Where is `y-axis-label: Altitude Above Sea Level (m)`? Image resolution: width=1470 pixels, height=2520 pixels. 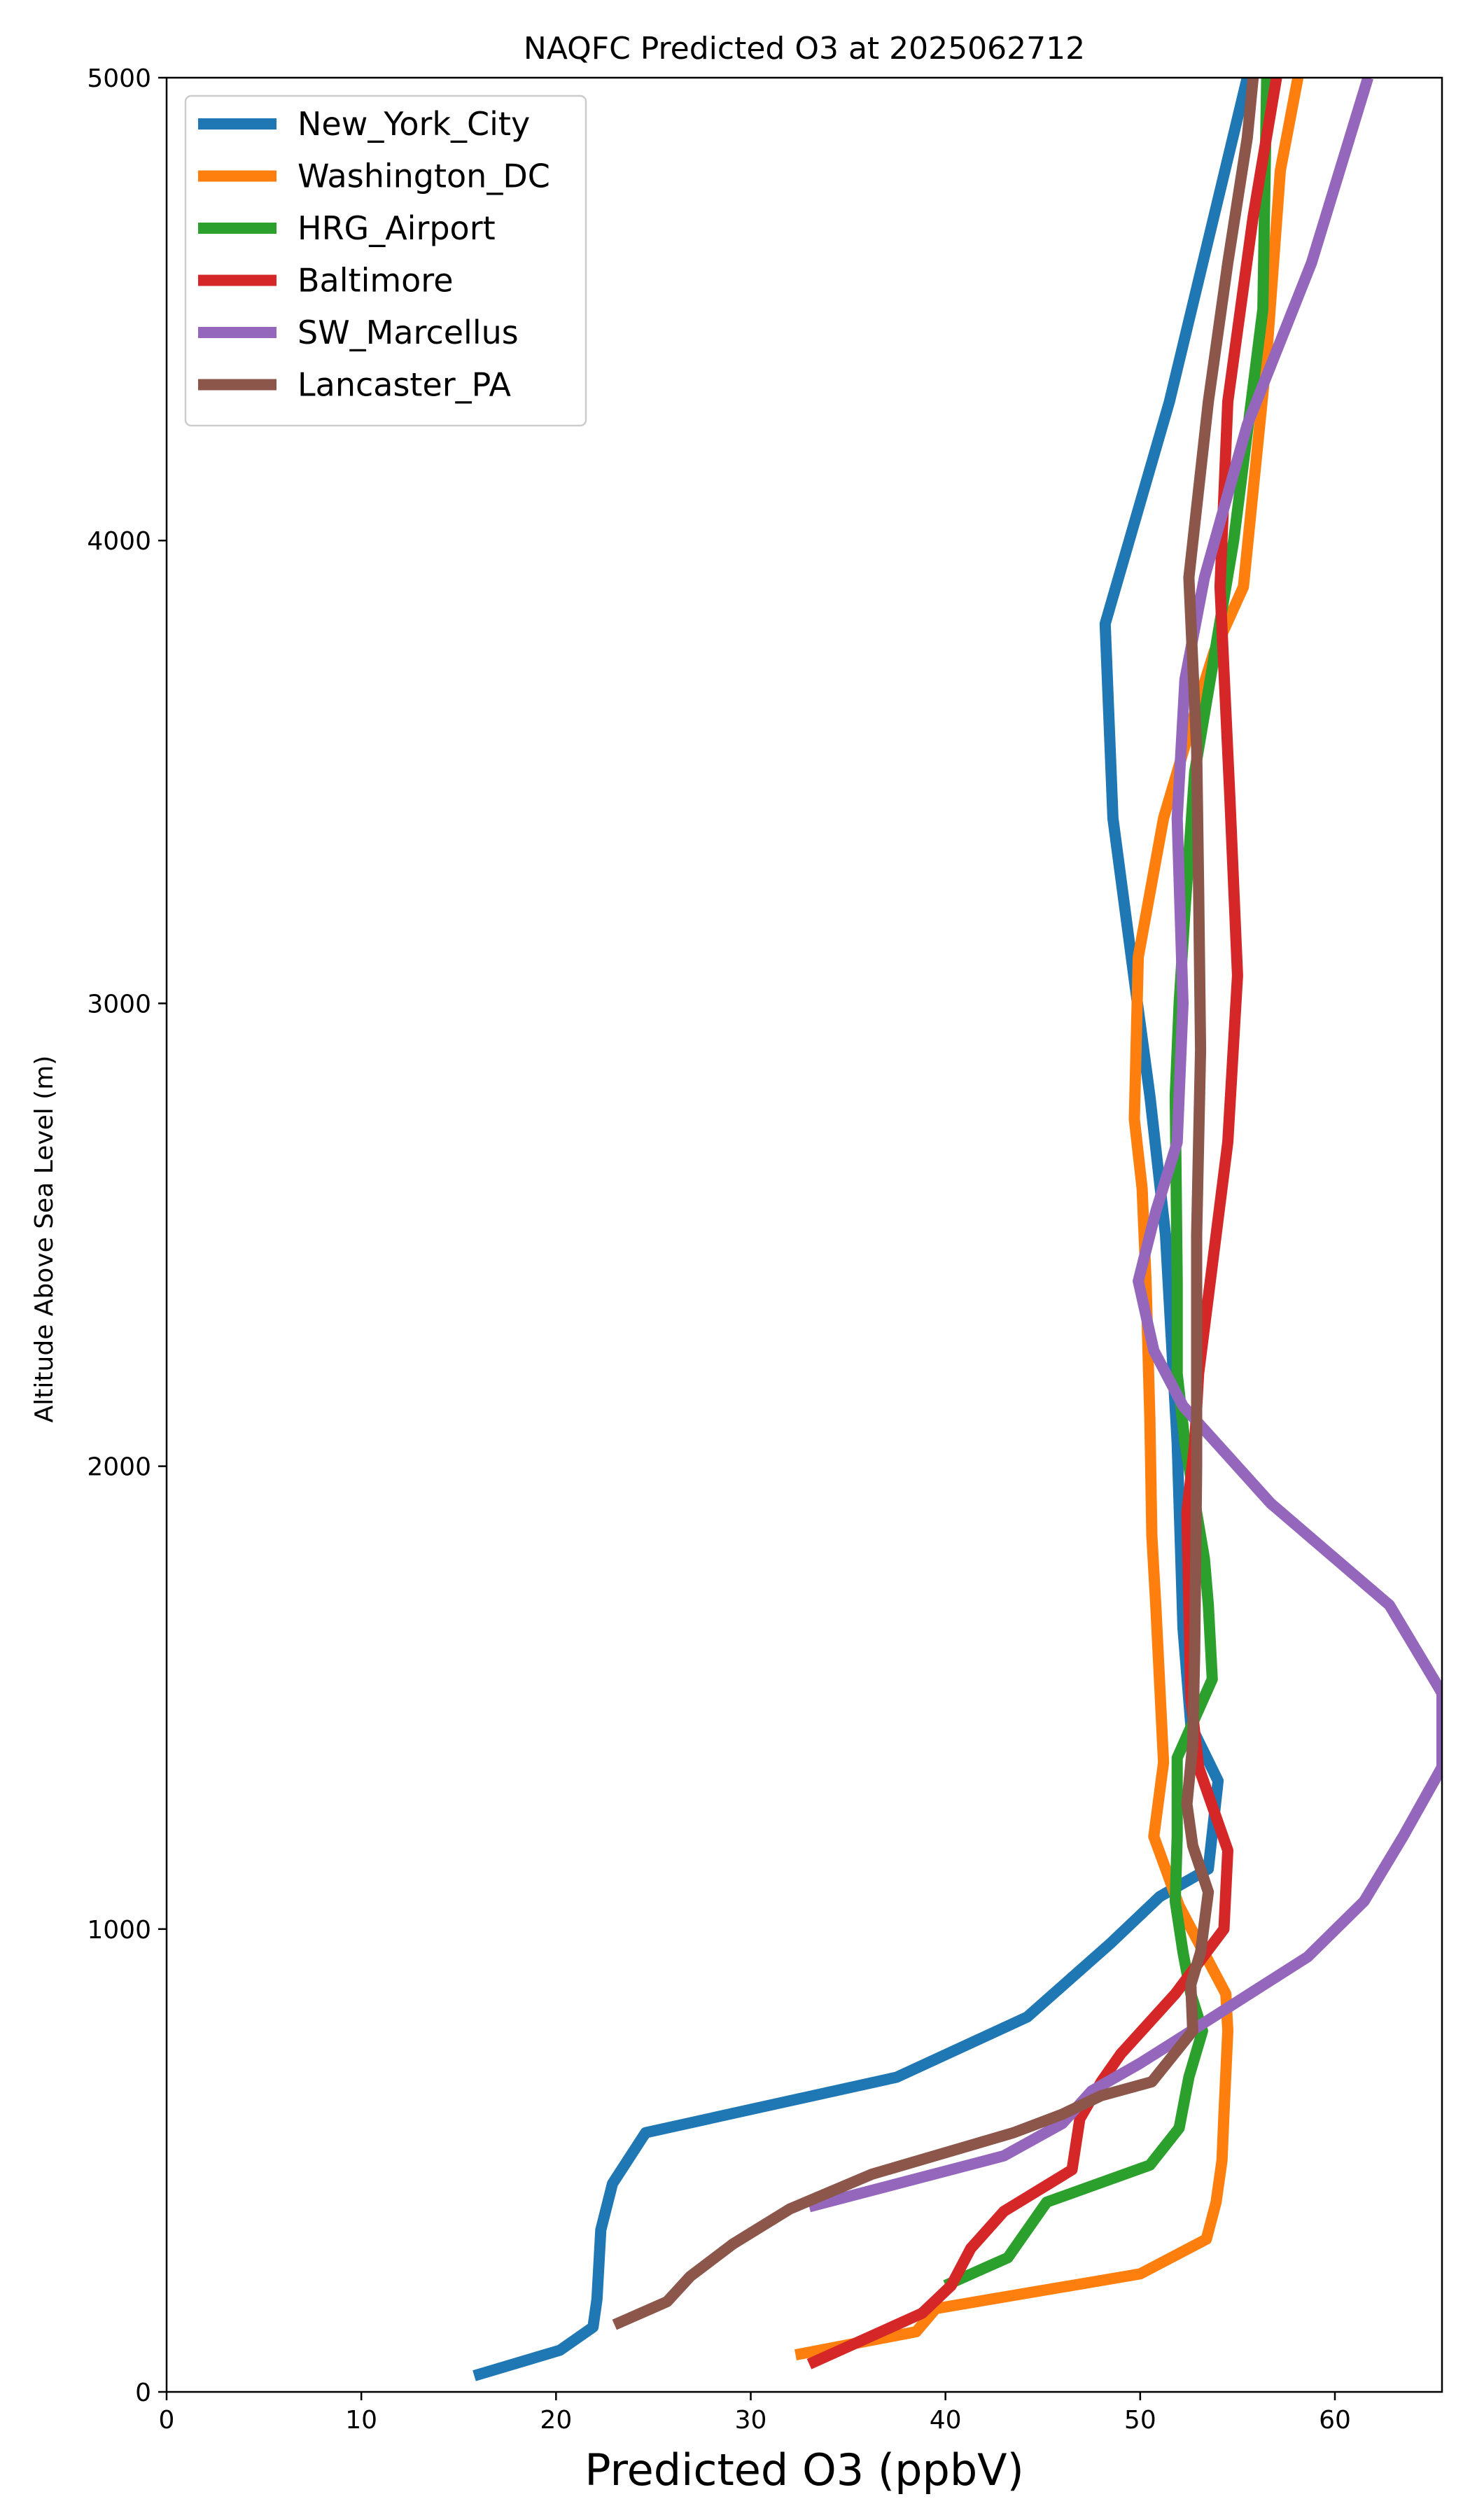
y-axis-label: Altitude Above Sea Level (m) is located at coordinates (44, 1239).